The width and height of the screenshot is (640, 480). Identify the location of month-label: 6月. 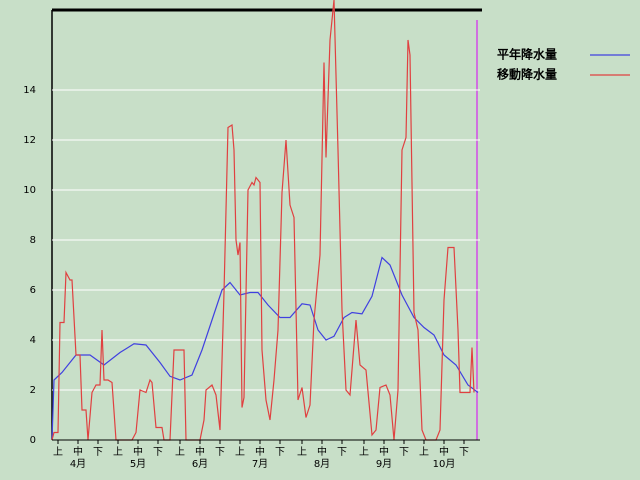
(200, 464).